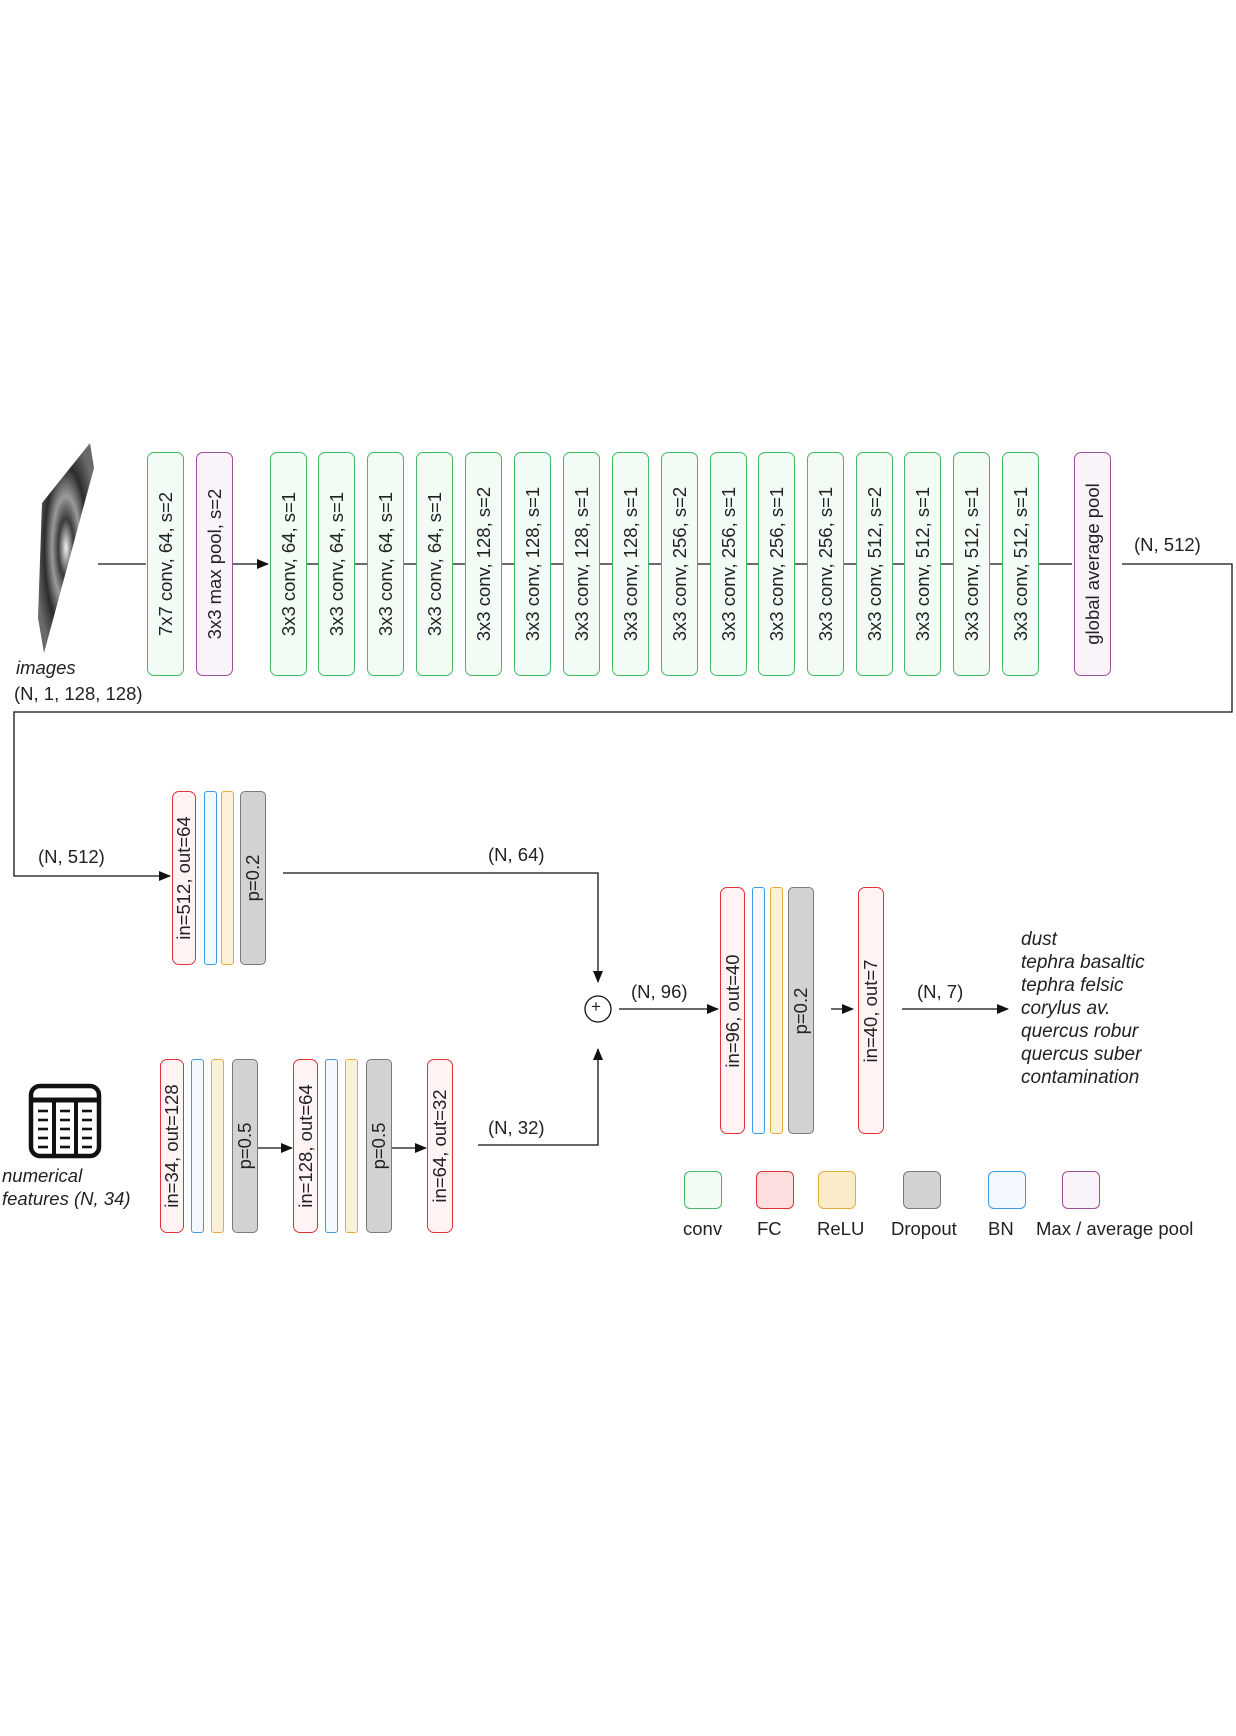 The image size is (1236, 1736). I want to click on cnn-layer-label: 3x3 conv, 128, s=2, so click(483, 564).